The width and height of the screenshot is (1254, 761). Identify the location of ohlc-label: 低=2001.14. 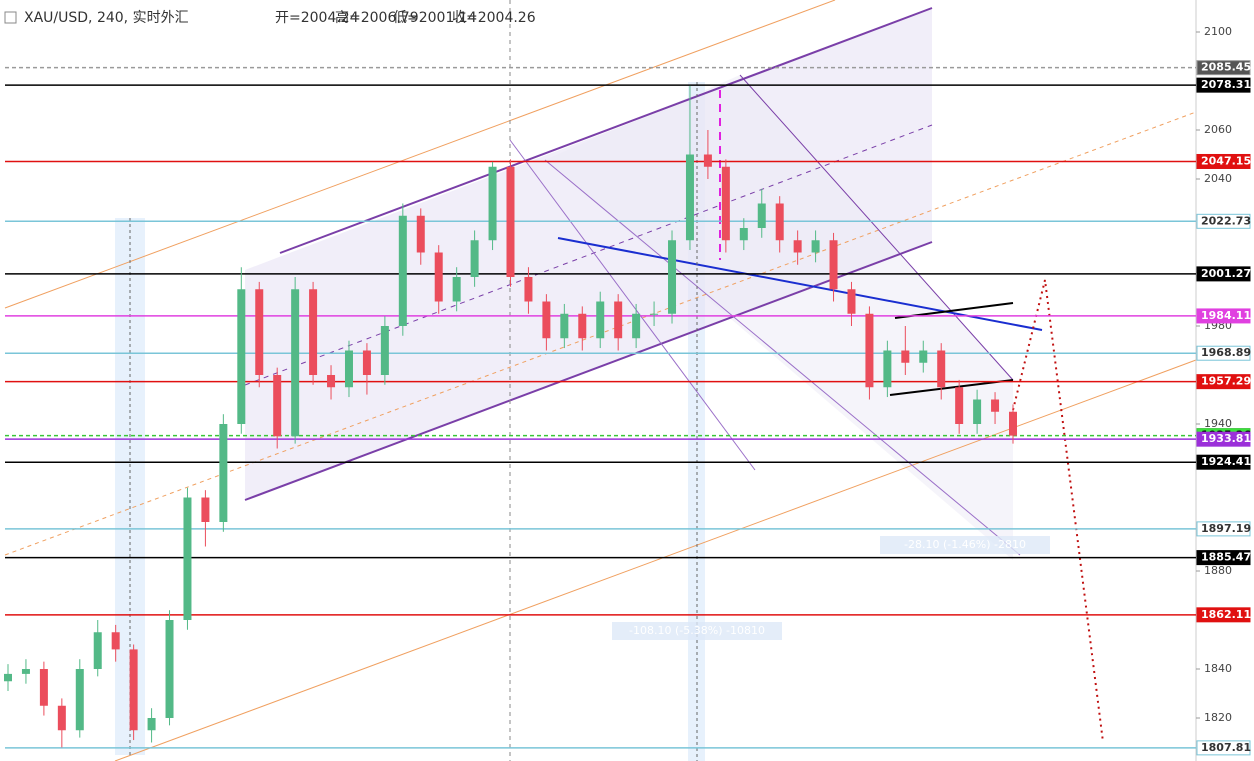
(435, 18).